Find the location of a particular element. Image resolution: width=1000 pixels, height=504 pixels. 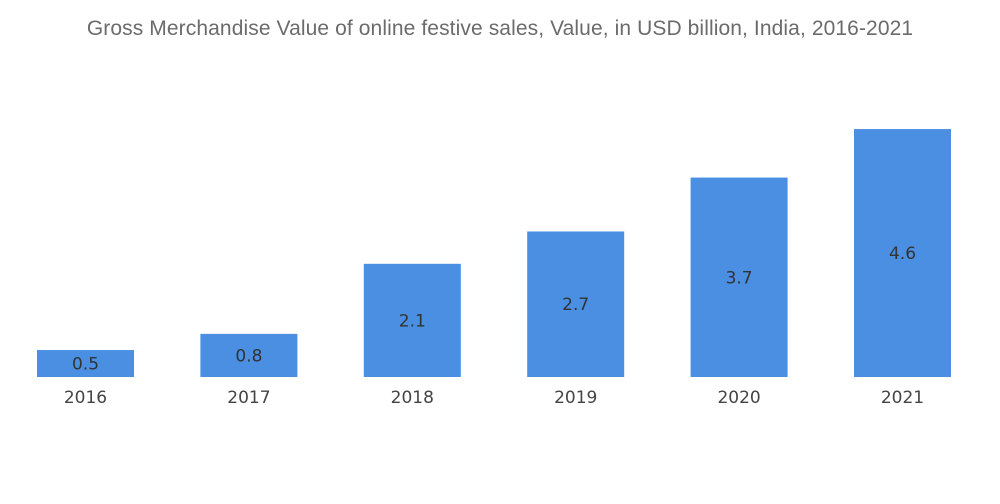

bar-2018 is located at coordinates (412, 320).